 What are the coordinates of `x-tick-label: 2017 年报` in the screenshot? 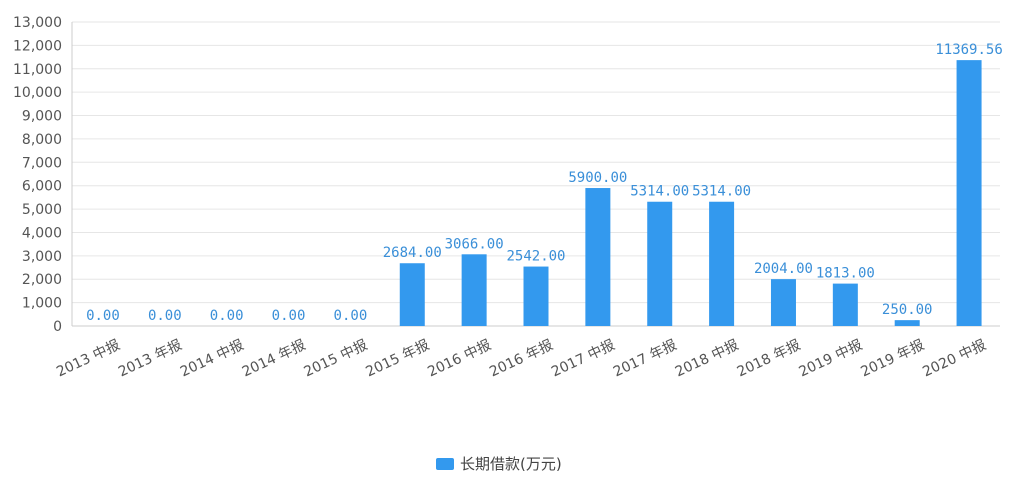 It's located at (645, 358).